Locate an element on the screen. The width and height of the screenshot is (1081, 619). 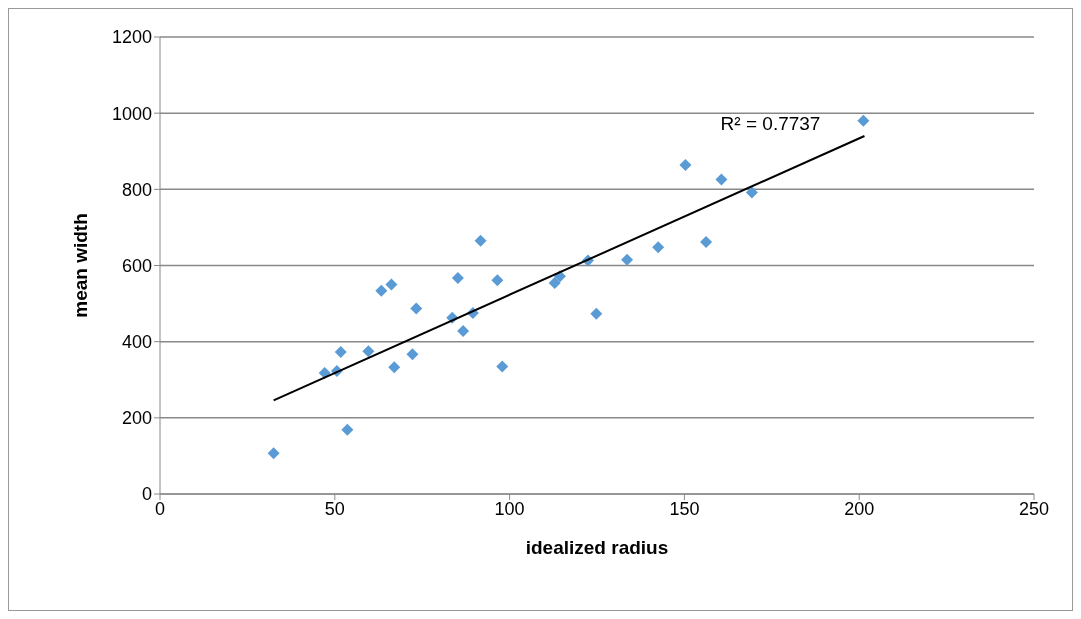
y-tick-label: 1000 is located at coordinates (131, 113).